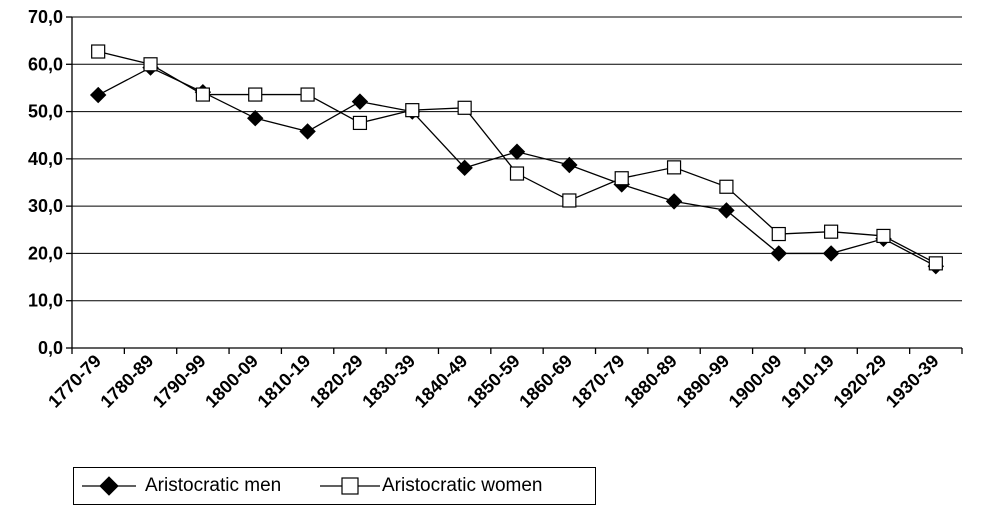  I want to click on legend-label-women: Aristocratic women, so click(462, 485).